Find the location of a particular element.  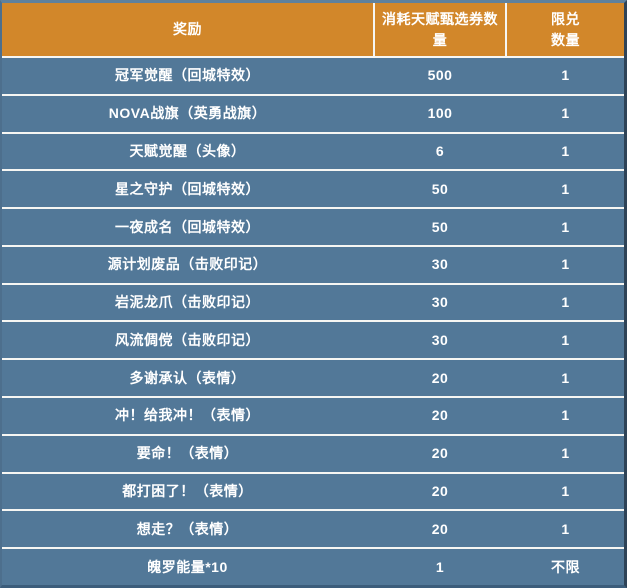

header-reward-column: 奖励 is located at coordinates (188, 29).